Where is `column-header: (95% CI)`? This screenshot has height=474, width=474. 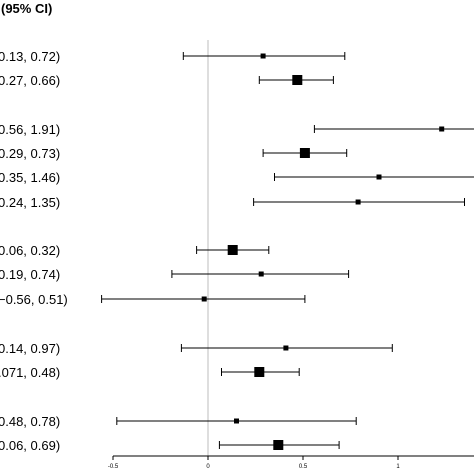 column-header: (95% CI) is located at coordinates (26, 8).